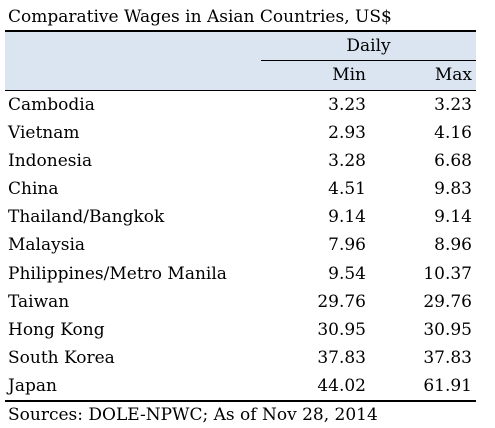 The image size is (495, 428). What do you see at coordinates (240, 274) in the screenshot?
I see `table-row: Philippines/Metro Manila 9.54 10.37` at bounding box center [240, 274].